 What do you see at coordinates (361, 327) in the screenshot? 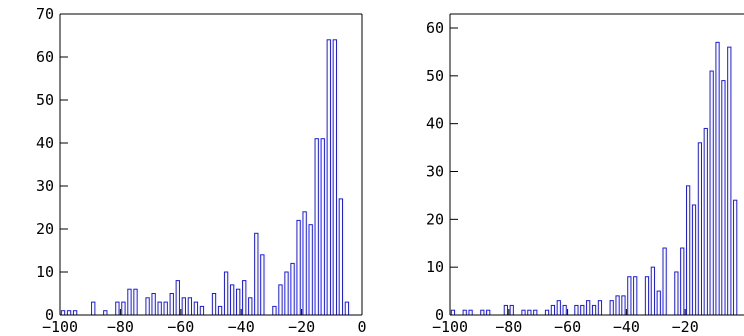
I see `x-tick-label: 0` at bounding box center [361, 327].